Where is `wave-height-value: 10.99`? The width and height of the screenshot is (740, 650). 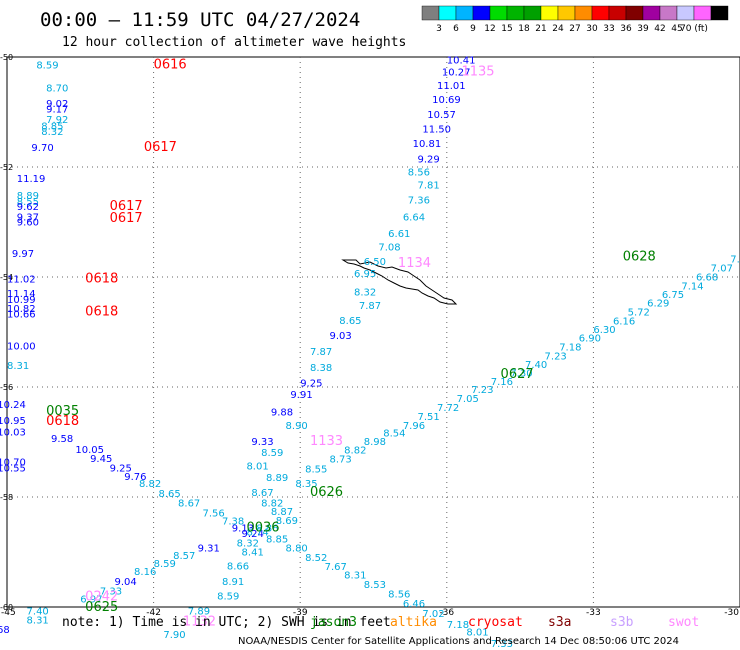 wave-height-value: 10.99 is located at coordinates (21, 300).